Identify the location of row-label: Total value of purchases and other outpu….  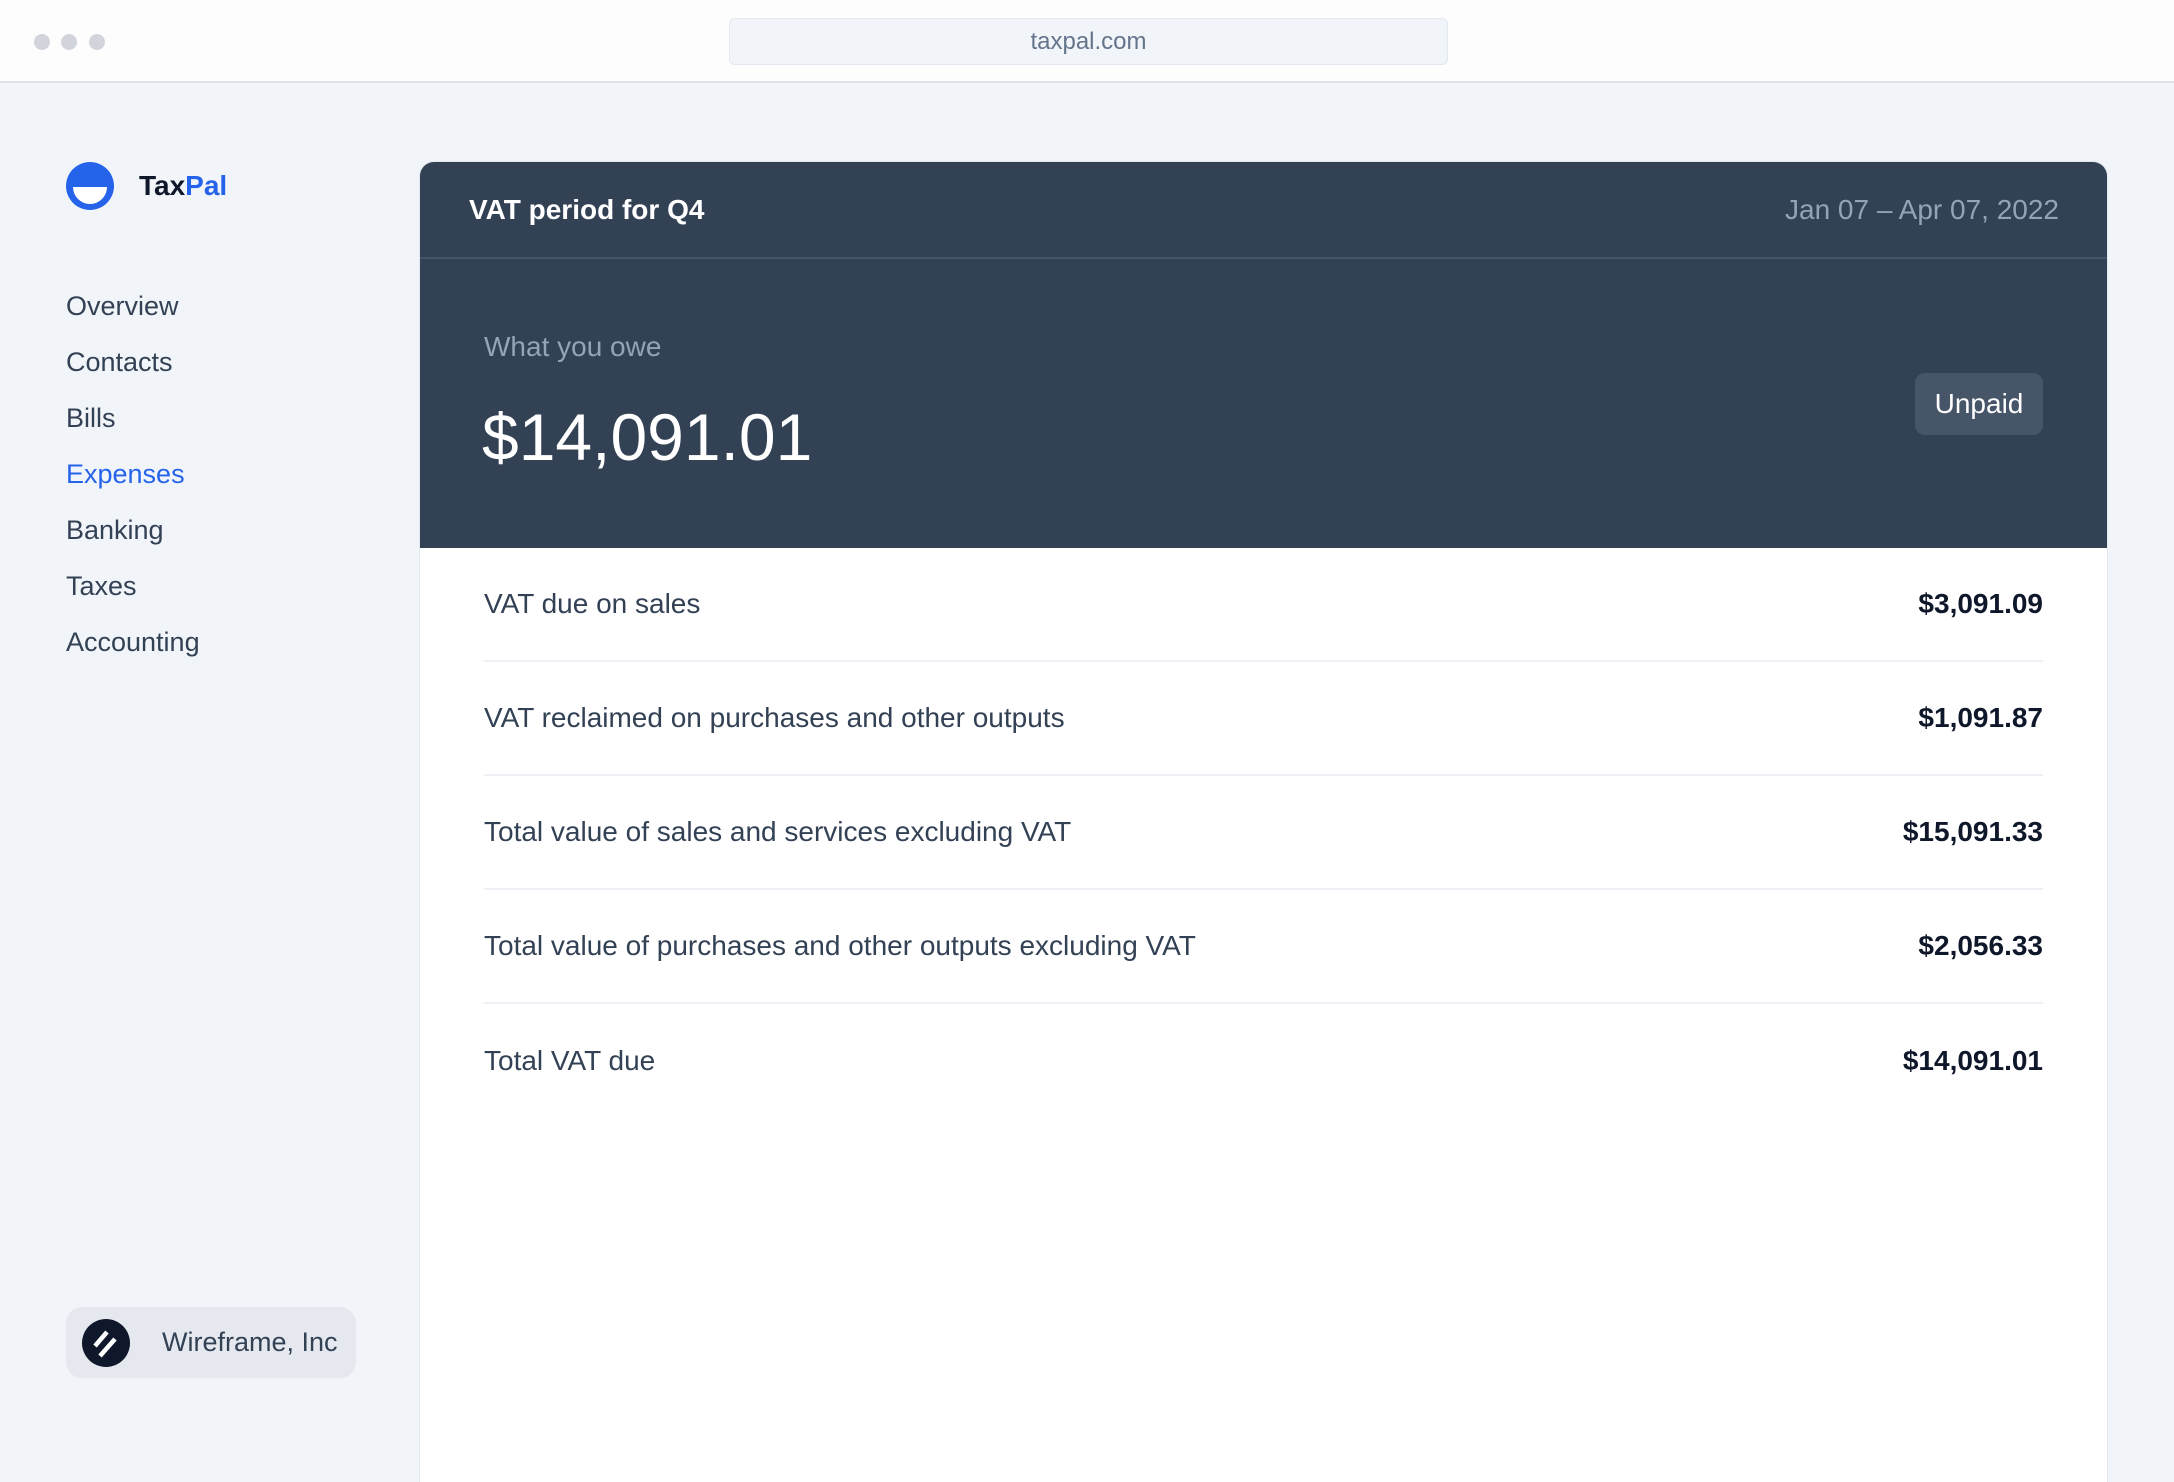
(840, 945).